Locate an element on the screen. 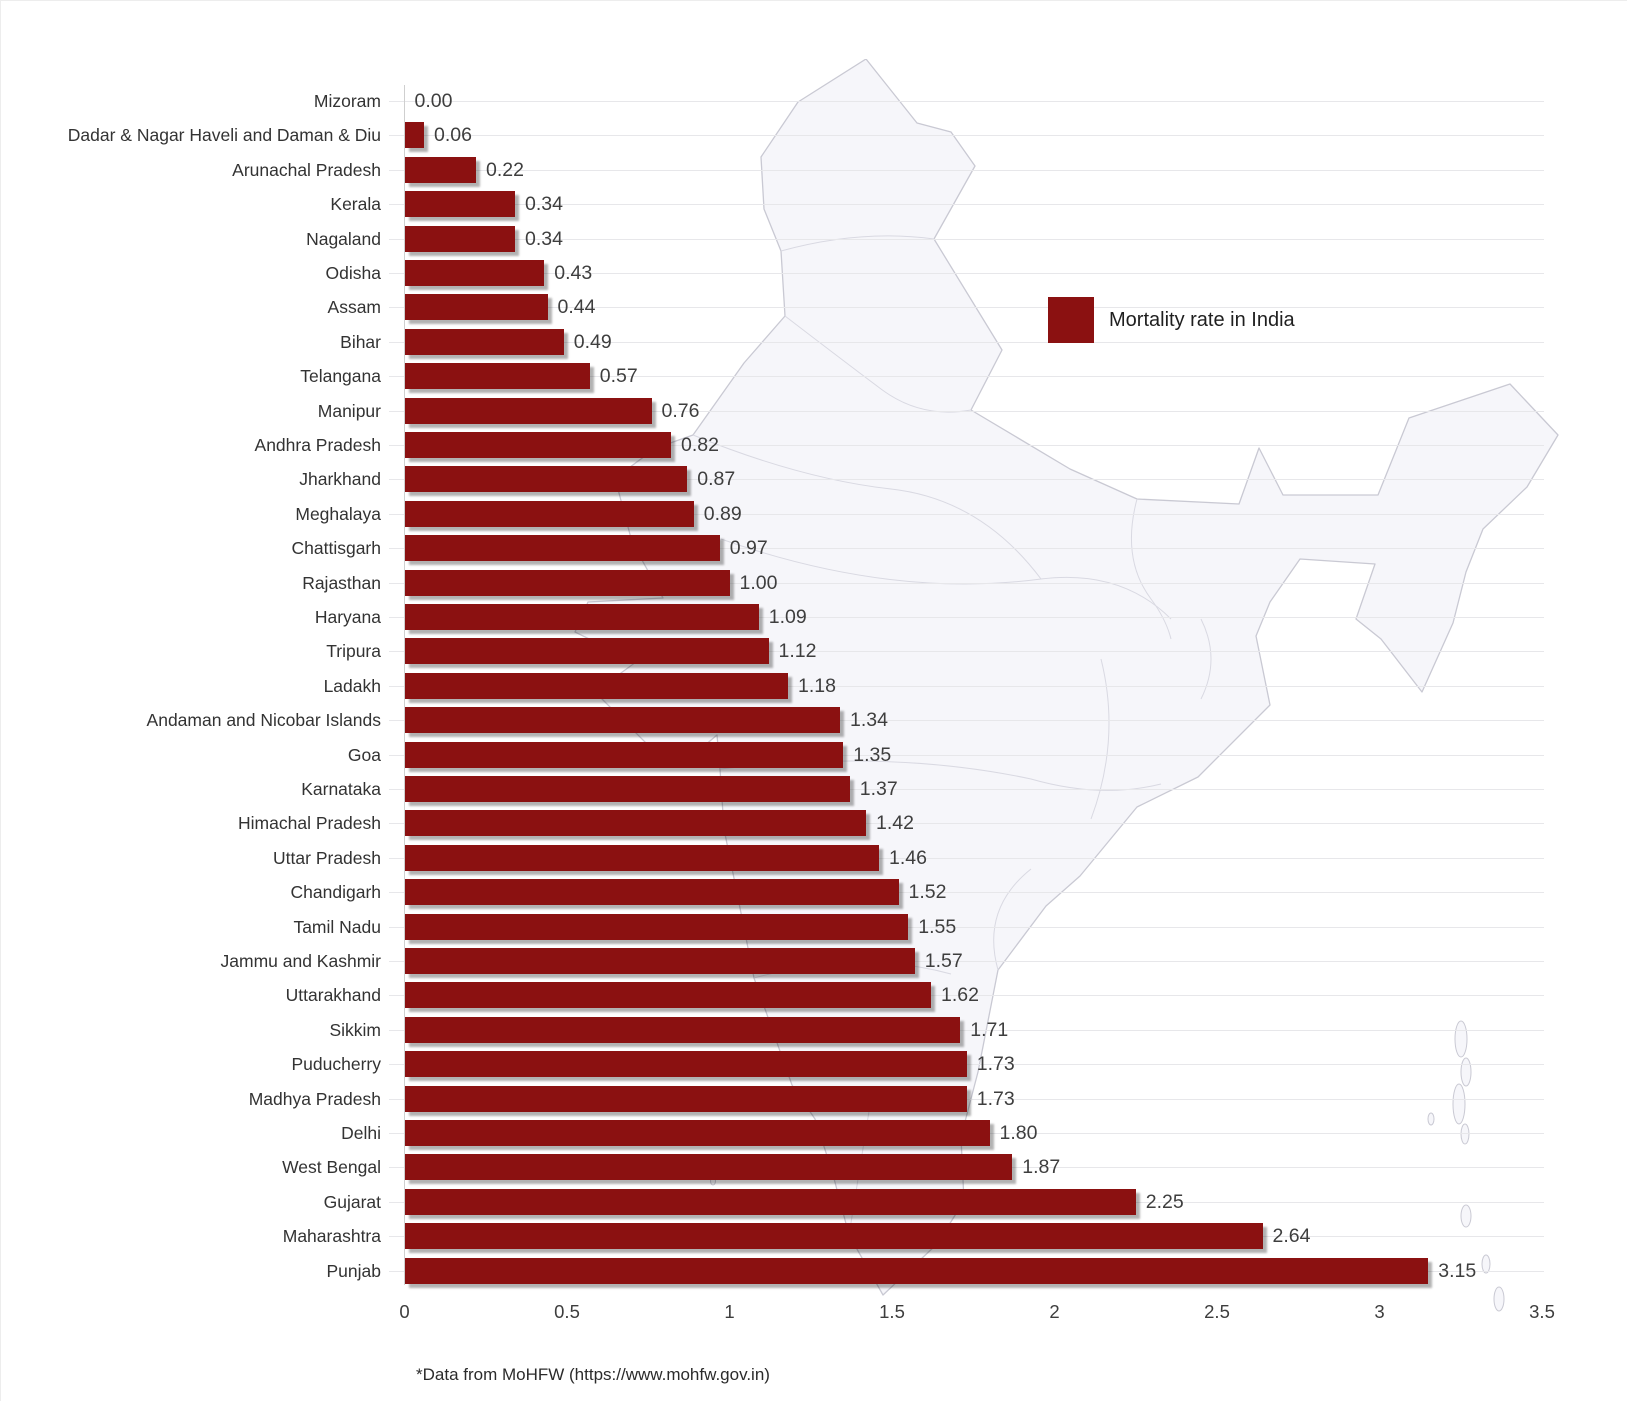 This screenshot has height=1401, width=1627. value-label: 3.15 is located at coordinates (1457, 1270).